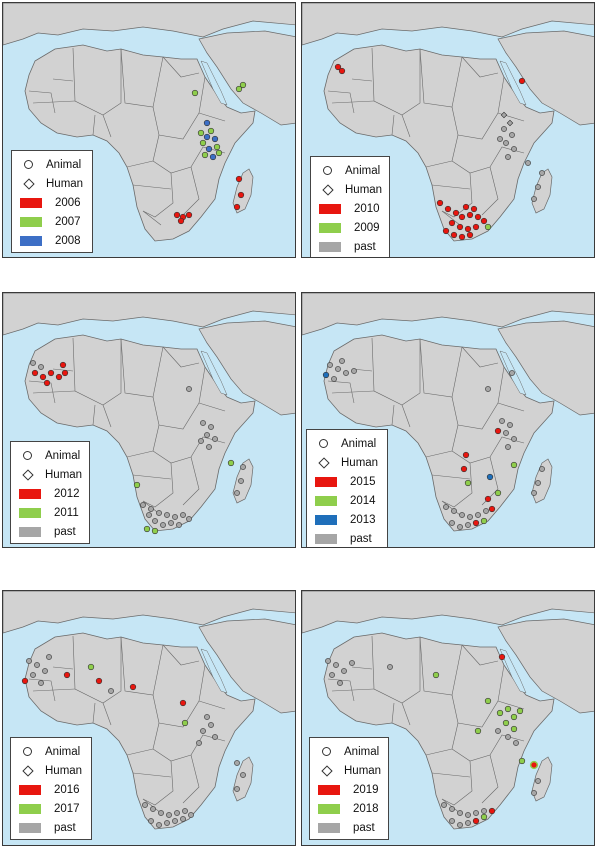 This screenshot has width=597, height=850. What do you see at coordinates (351, 227) in the screenshot?
I see `legend-entry: 2009` at bounding box center [351, 227].